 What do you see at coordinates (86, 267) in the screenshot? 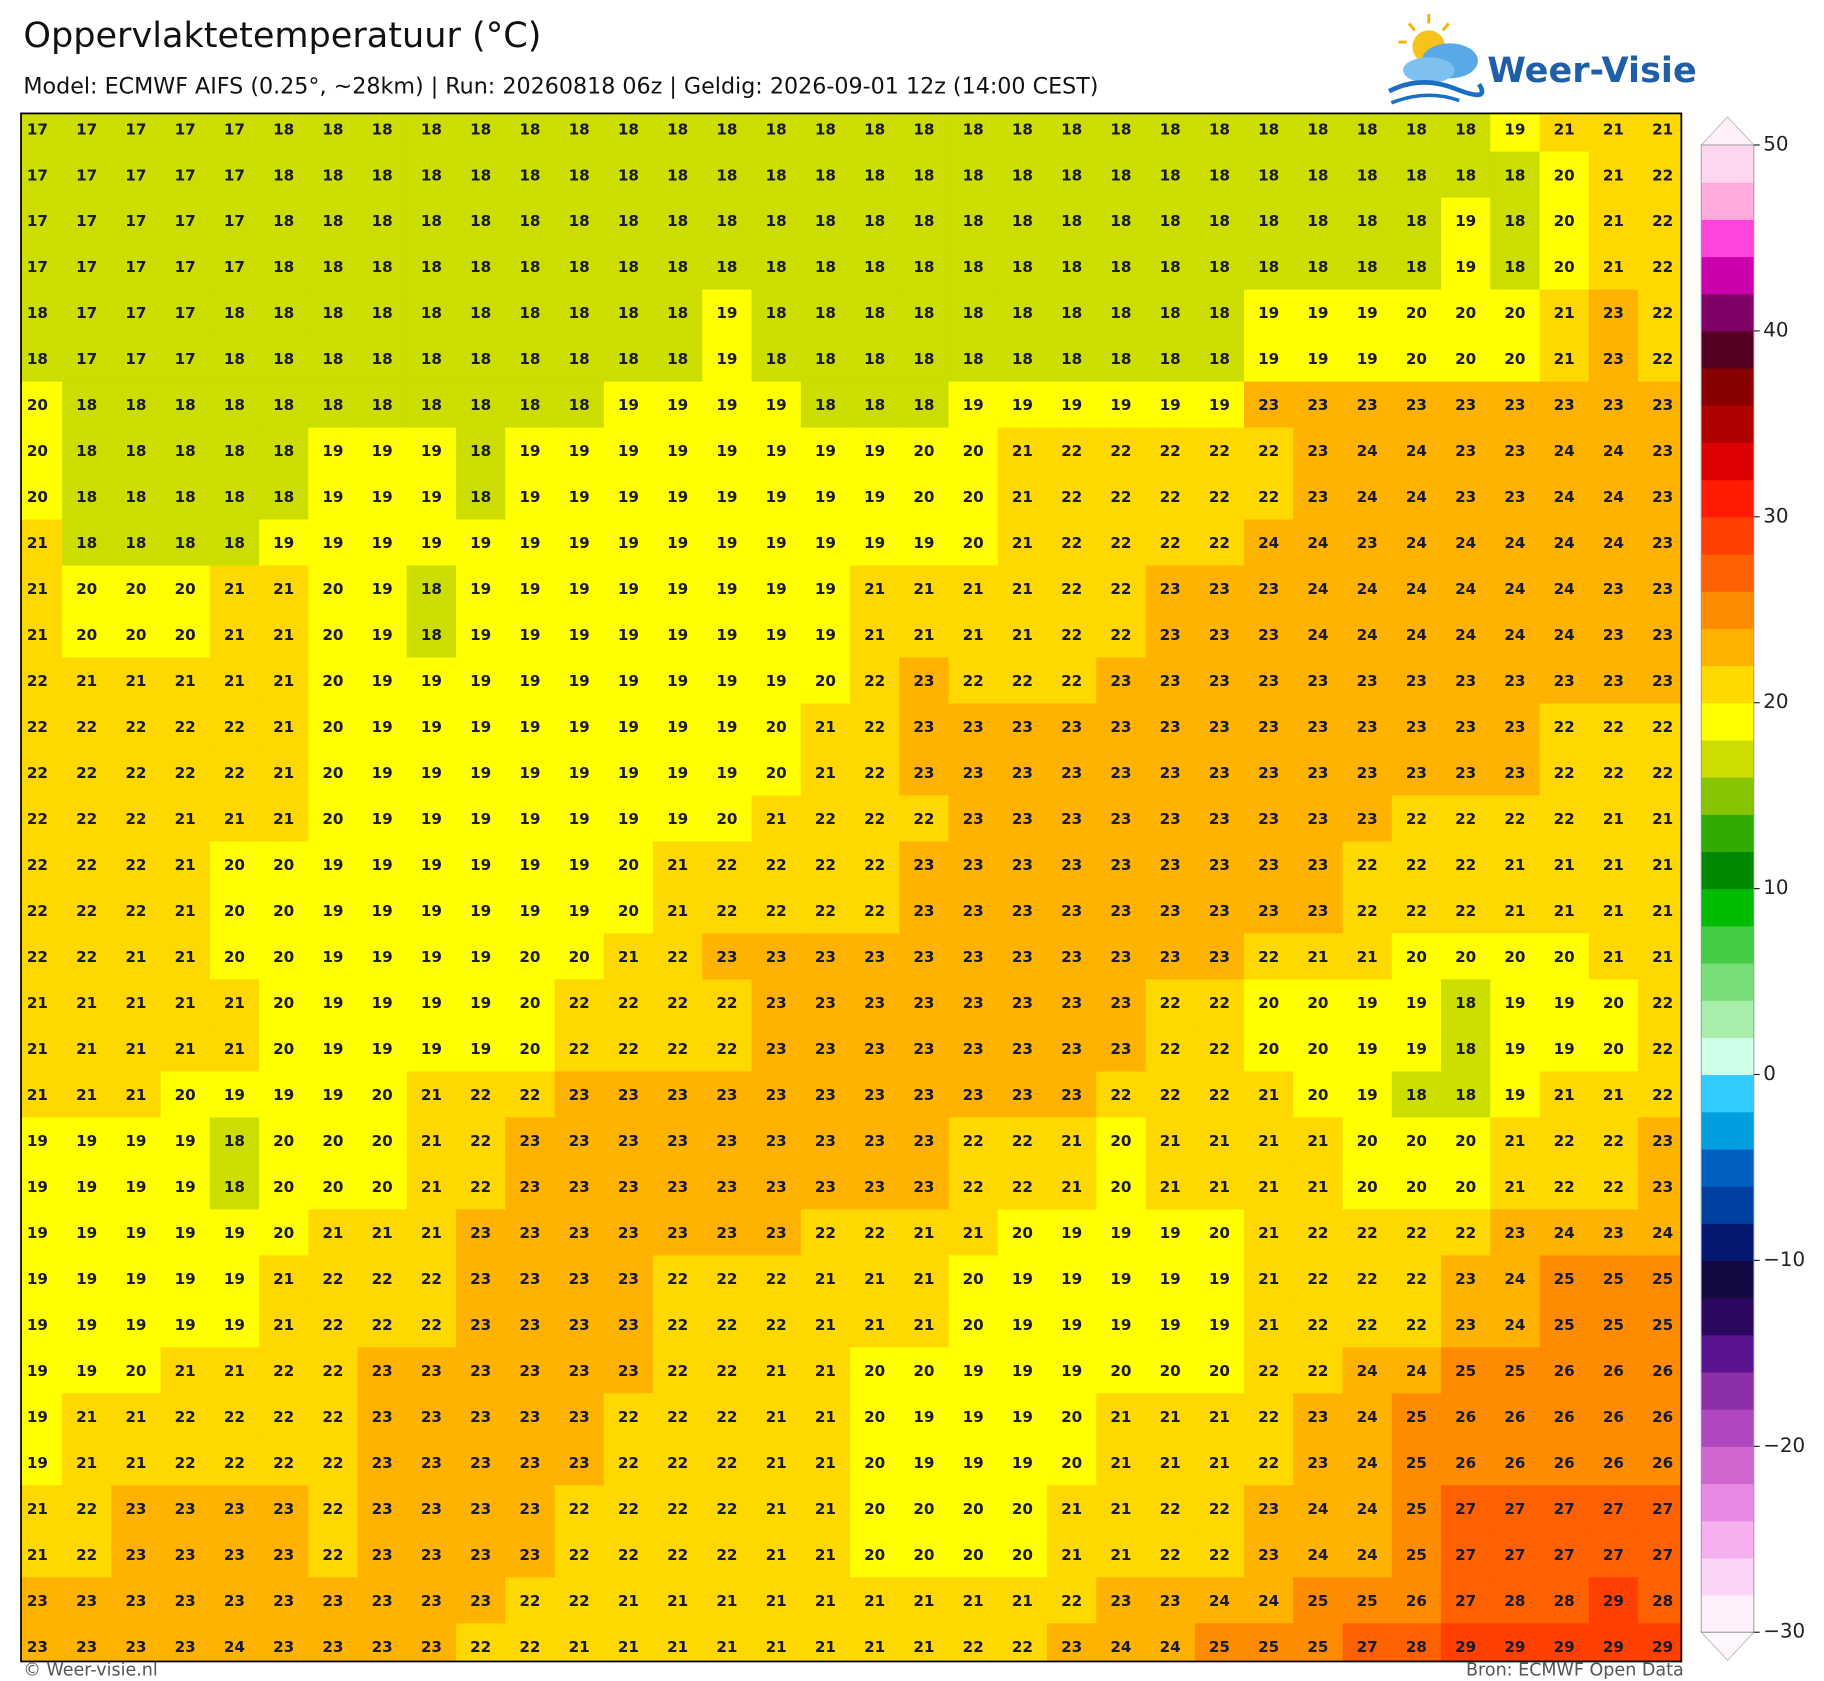
I see `temperature-label: 17` at bounding box center [86, 267].